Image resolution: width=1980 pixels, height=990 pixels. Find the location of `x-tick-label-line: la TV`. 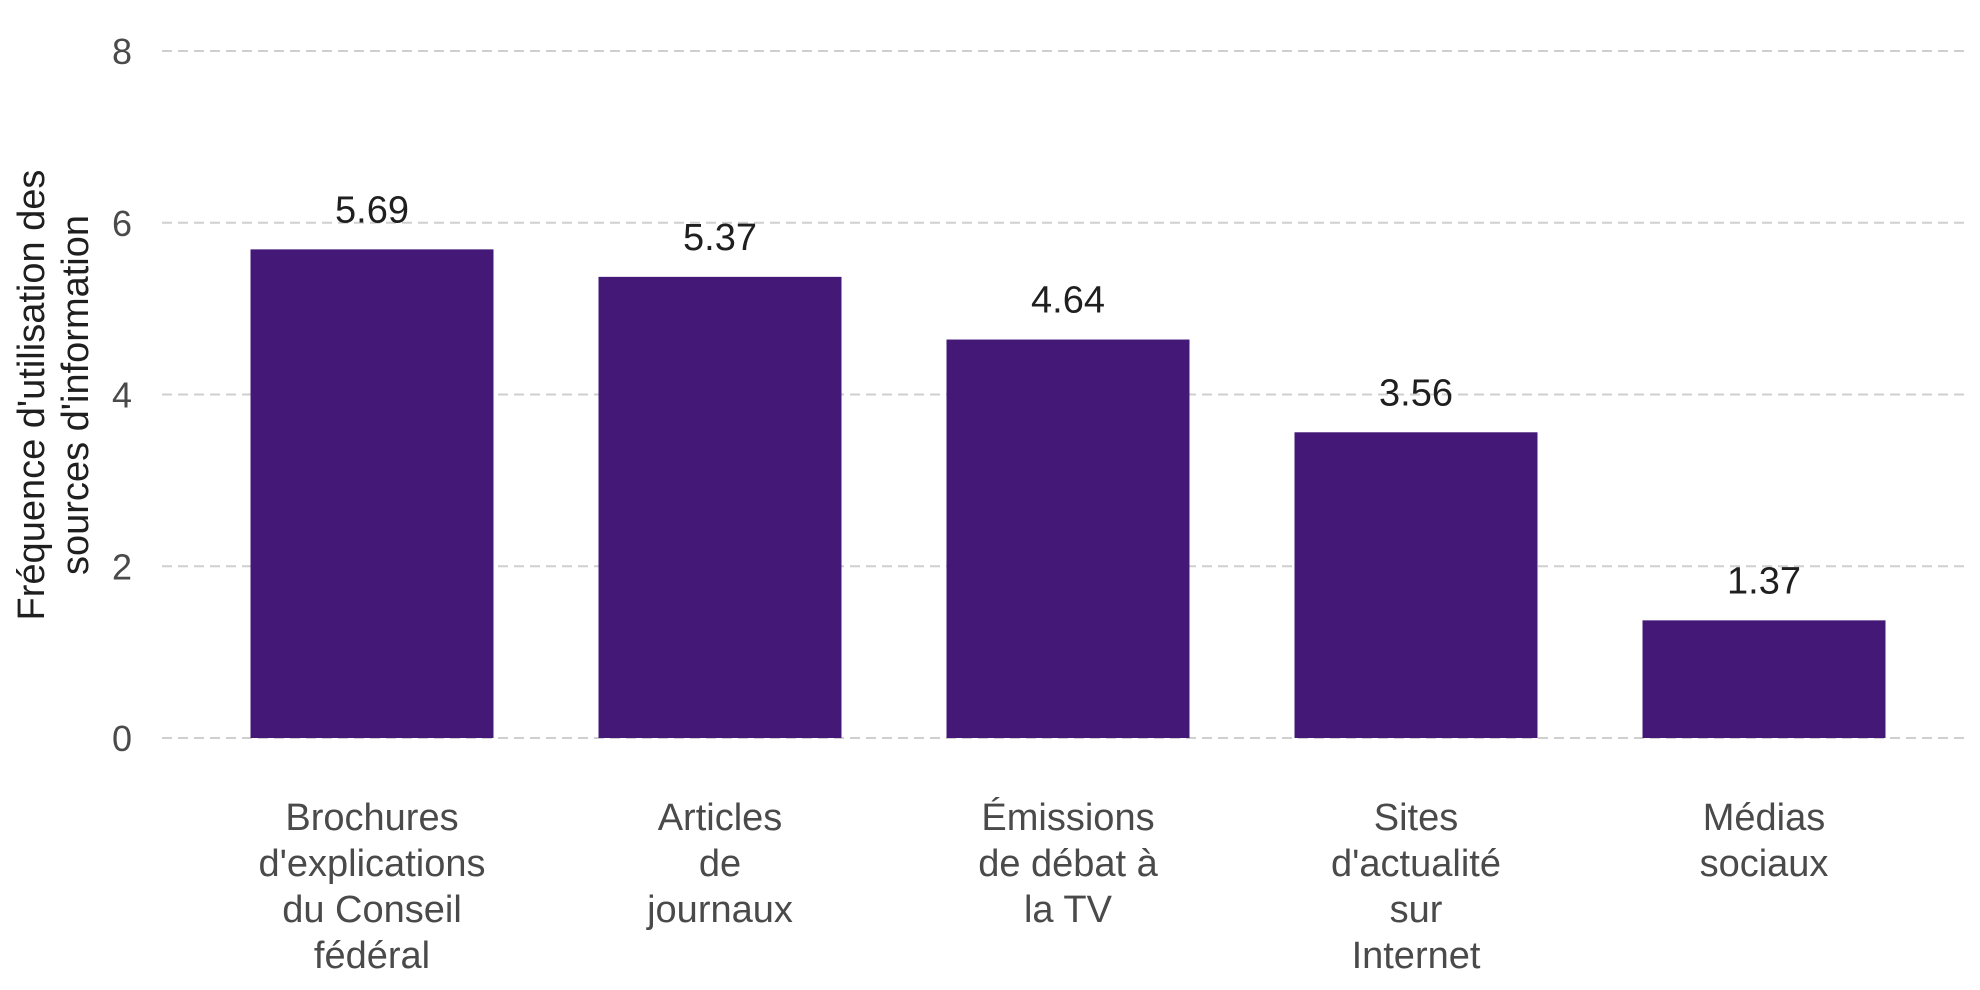

x-tick-label-line: la TV is located at coordinates (1068, 910).